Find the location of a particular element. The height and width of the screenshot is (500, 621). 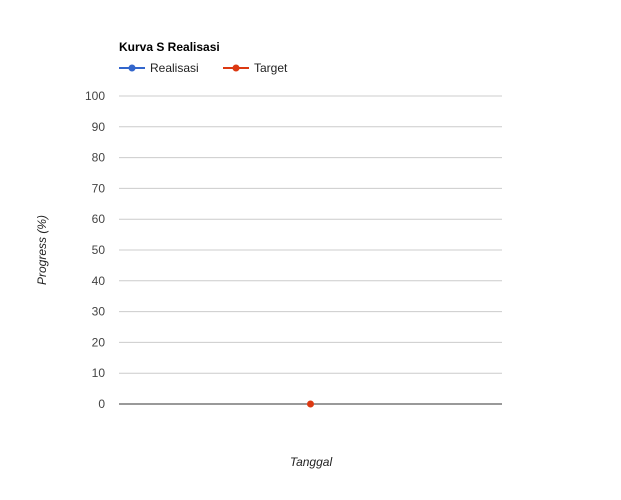

y-axis-ticks: 0 10 20 30 40 50 60 70 80 90 100 is located at coordinates (95, 250).